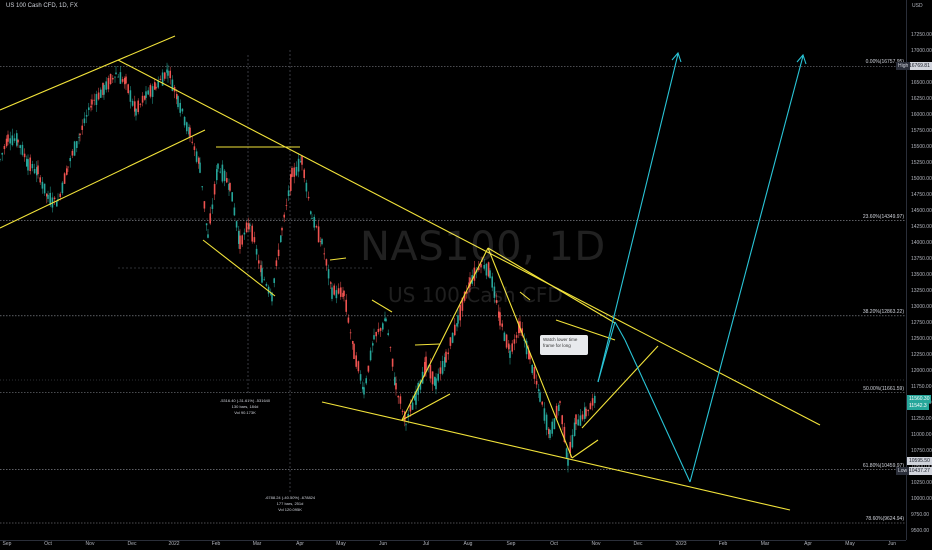 Image resolution: width=932 pixels, height=550 pixels. I want to click on chart-note: Watch lower time frame for long, so click(564, 345).